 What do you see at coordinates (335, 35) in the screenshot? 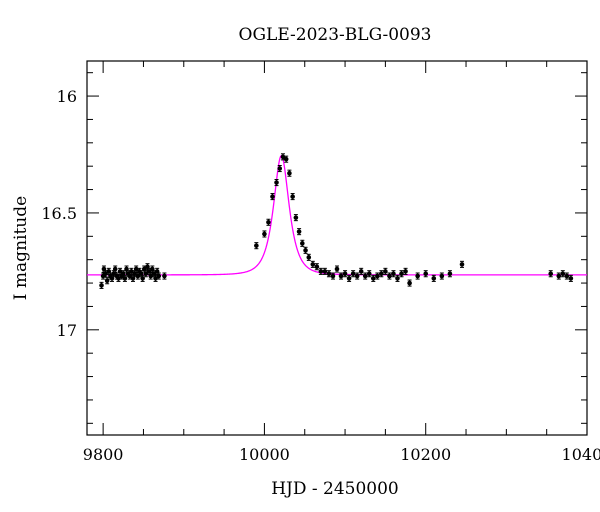
I see `chart-title: OGLE-2023-BLG-0093` at bounding box center [335, 35].